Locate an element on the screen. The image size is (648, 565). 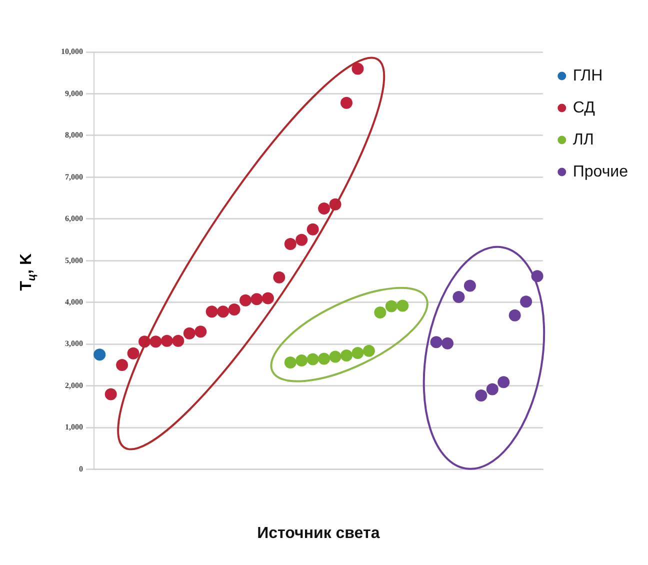
y-tick-label: 5,000 is located at coordinates (74, 260).